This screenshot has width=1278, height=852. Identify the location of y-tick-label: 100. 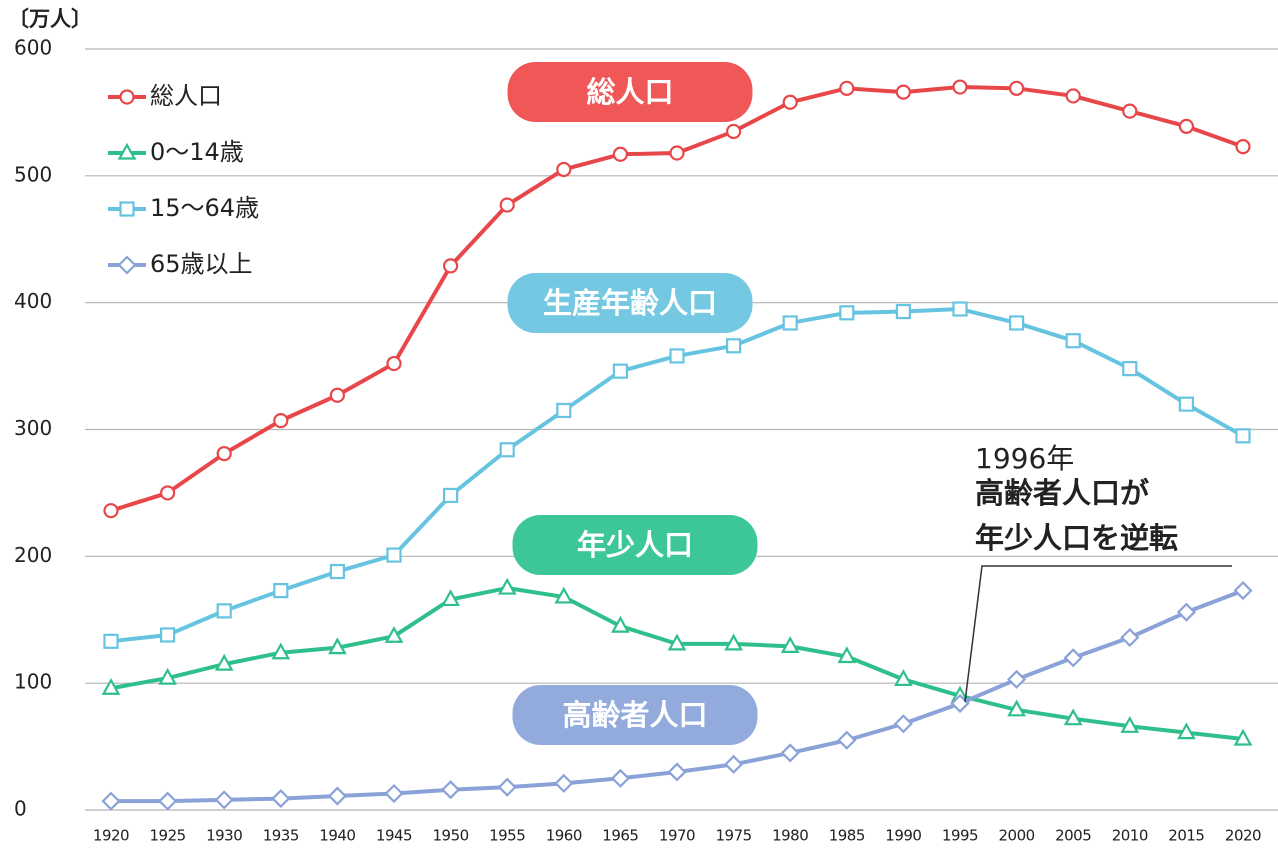
(33, 682).